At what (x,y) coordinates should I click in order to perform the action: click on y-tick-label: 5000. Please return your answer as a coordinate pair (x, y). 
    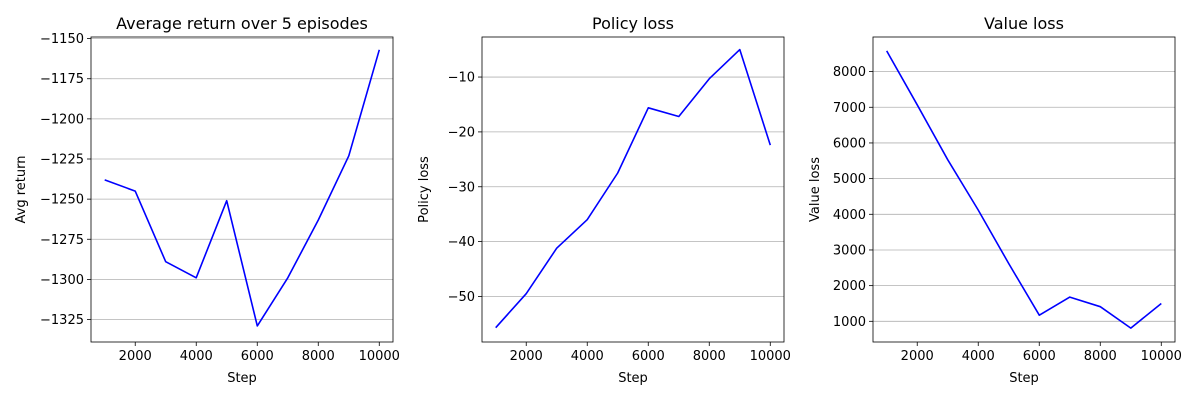
    Looking at the image, I should click on (849, 179).